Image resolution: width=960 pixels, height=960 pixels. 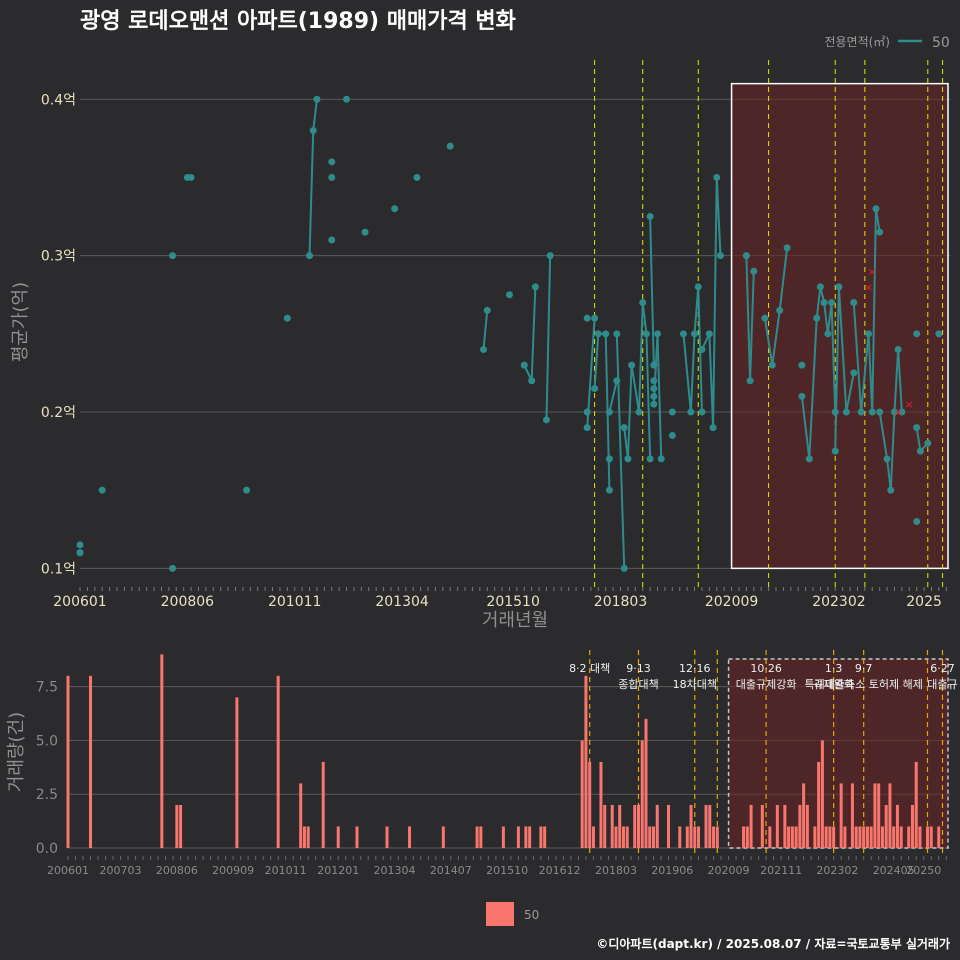 I want to click on policy-annotation: 8·2 대책, so click(x=589, y=668).